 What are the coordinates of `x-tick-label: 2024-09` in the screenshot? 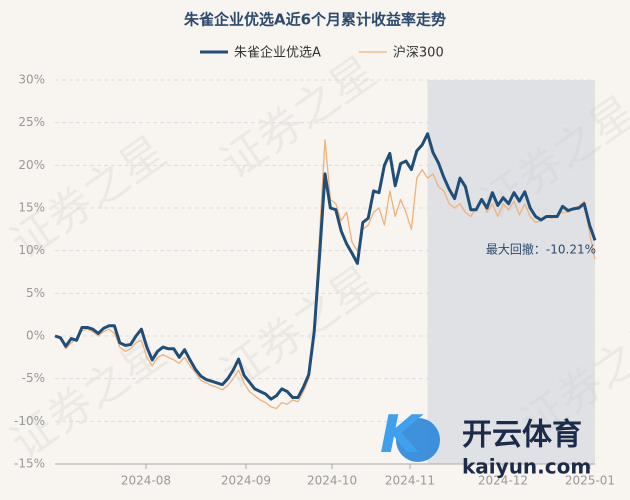 It's located at (246, 481).